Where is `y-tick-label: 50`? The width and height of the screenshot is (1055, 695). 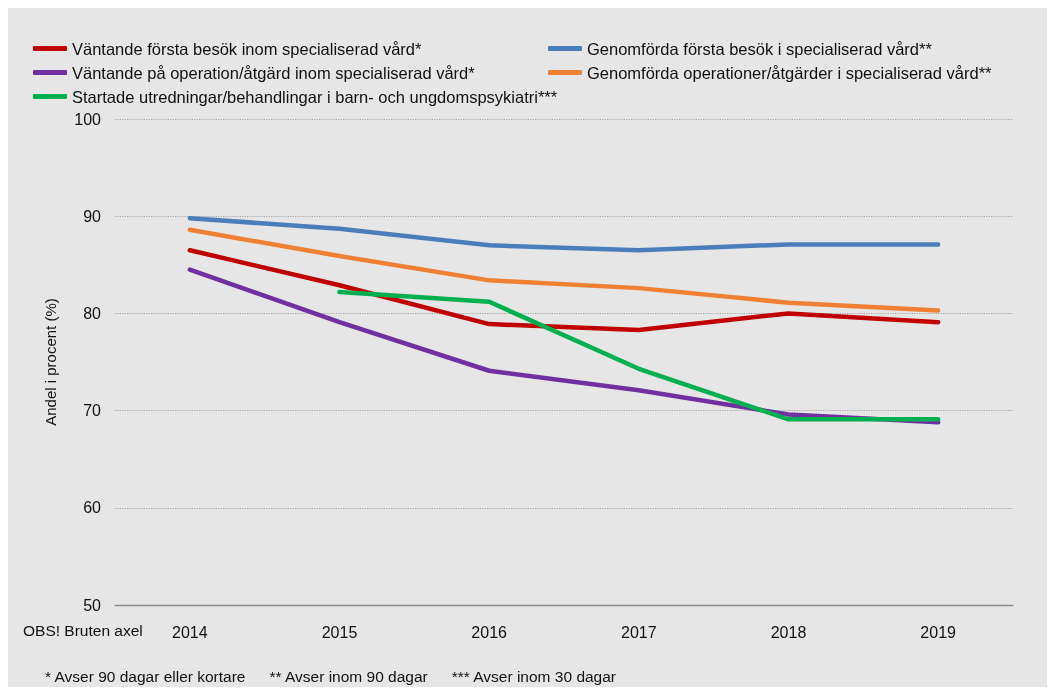
y-tick-label: 50 is located at coordinates (92, 605).